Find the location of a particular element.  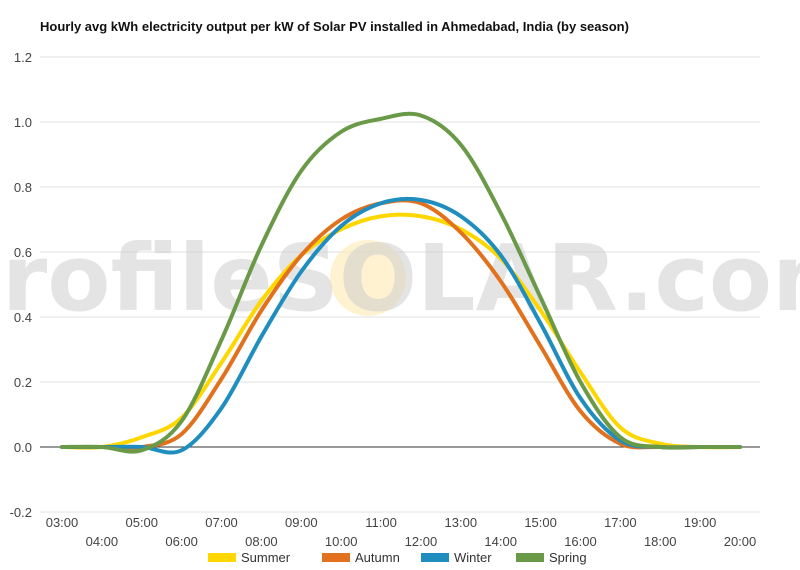

x-tick-label: 12:00 is located at coordinates (421, 541).